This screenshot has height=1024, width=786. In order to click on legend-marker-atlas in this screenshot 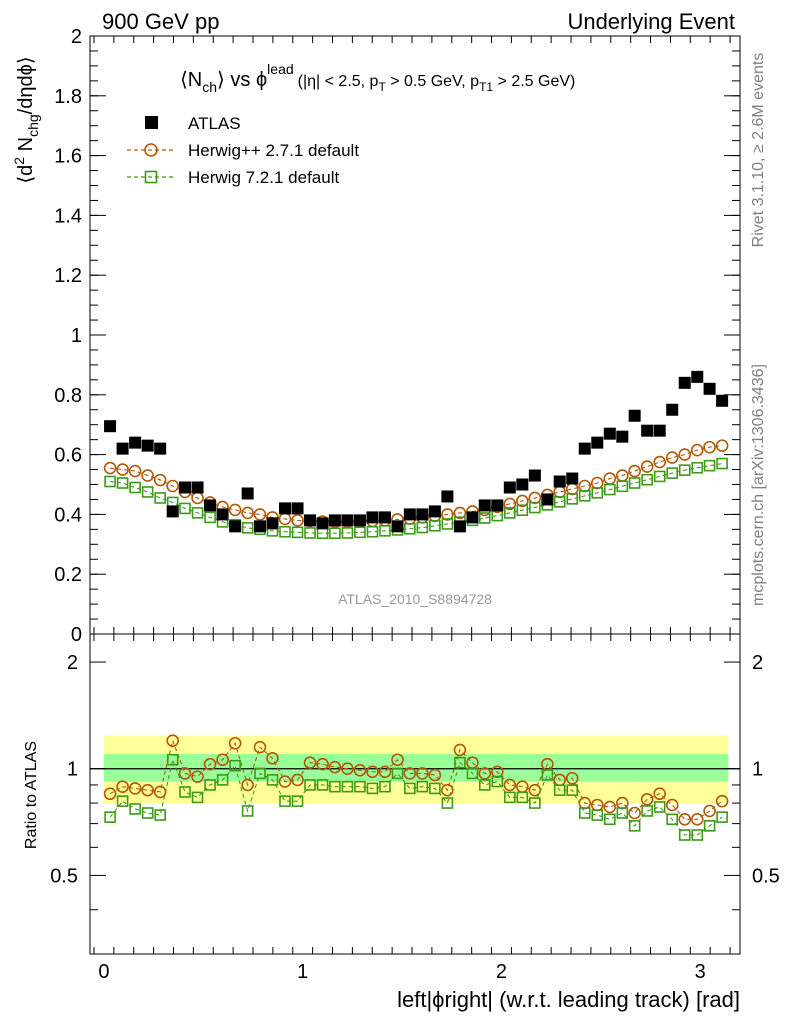, I will do `click(151, 122)`.